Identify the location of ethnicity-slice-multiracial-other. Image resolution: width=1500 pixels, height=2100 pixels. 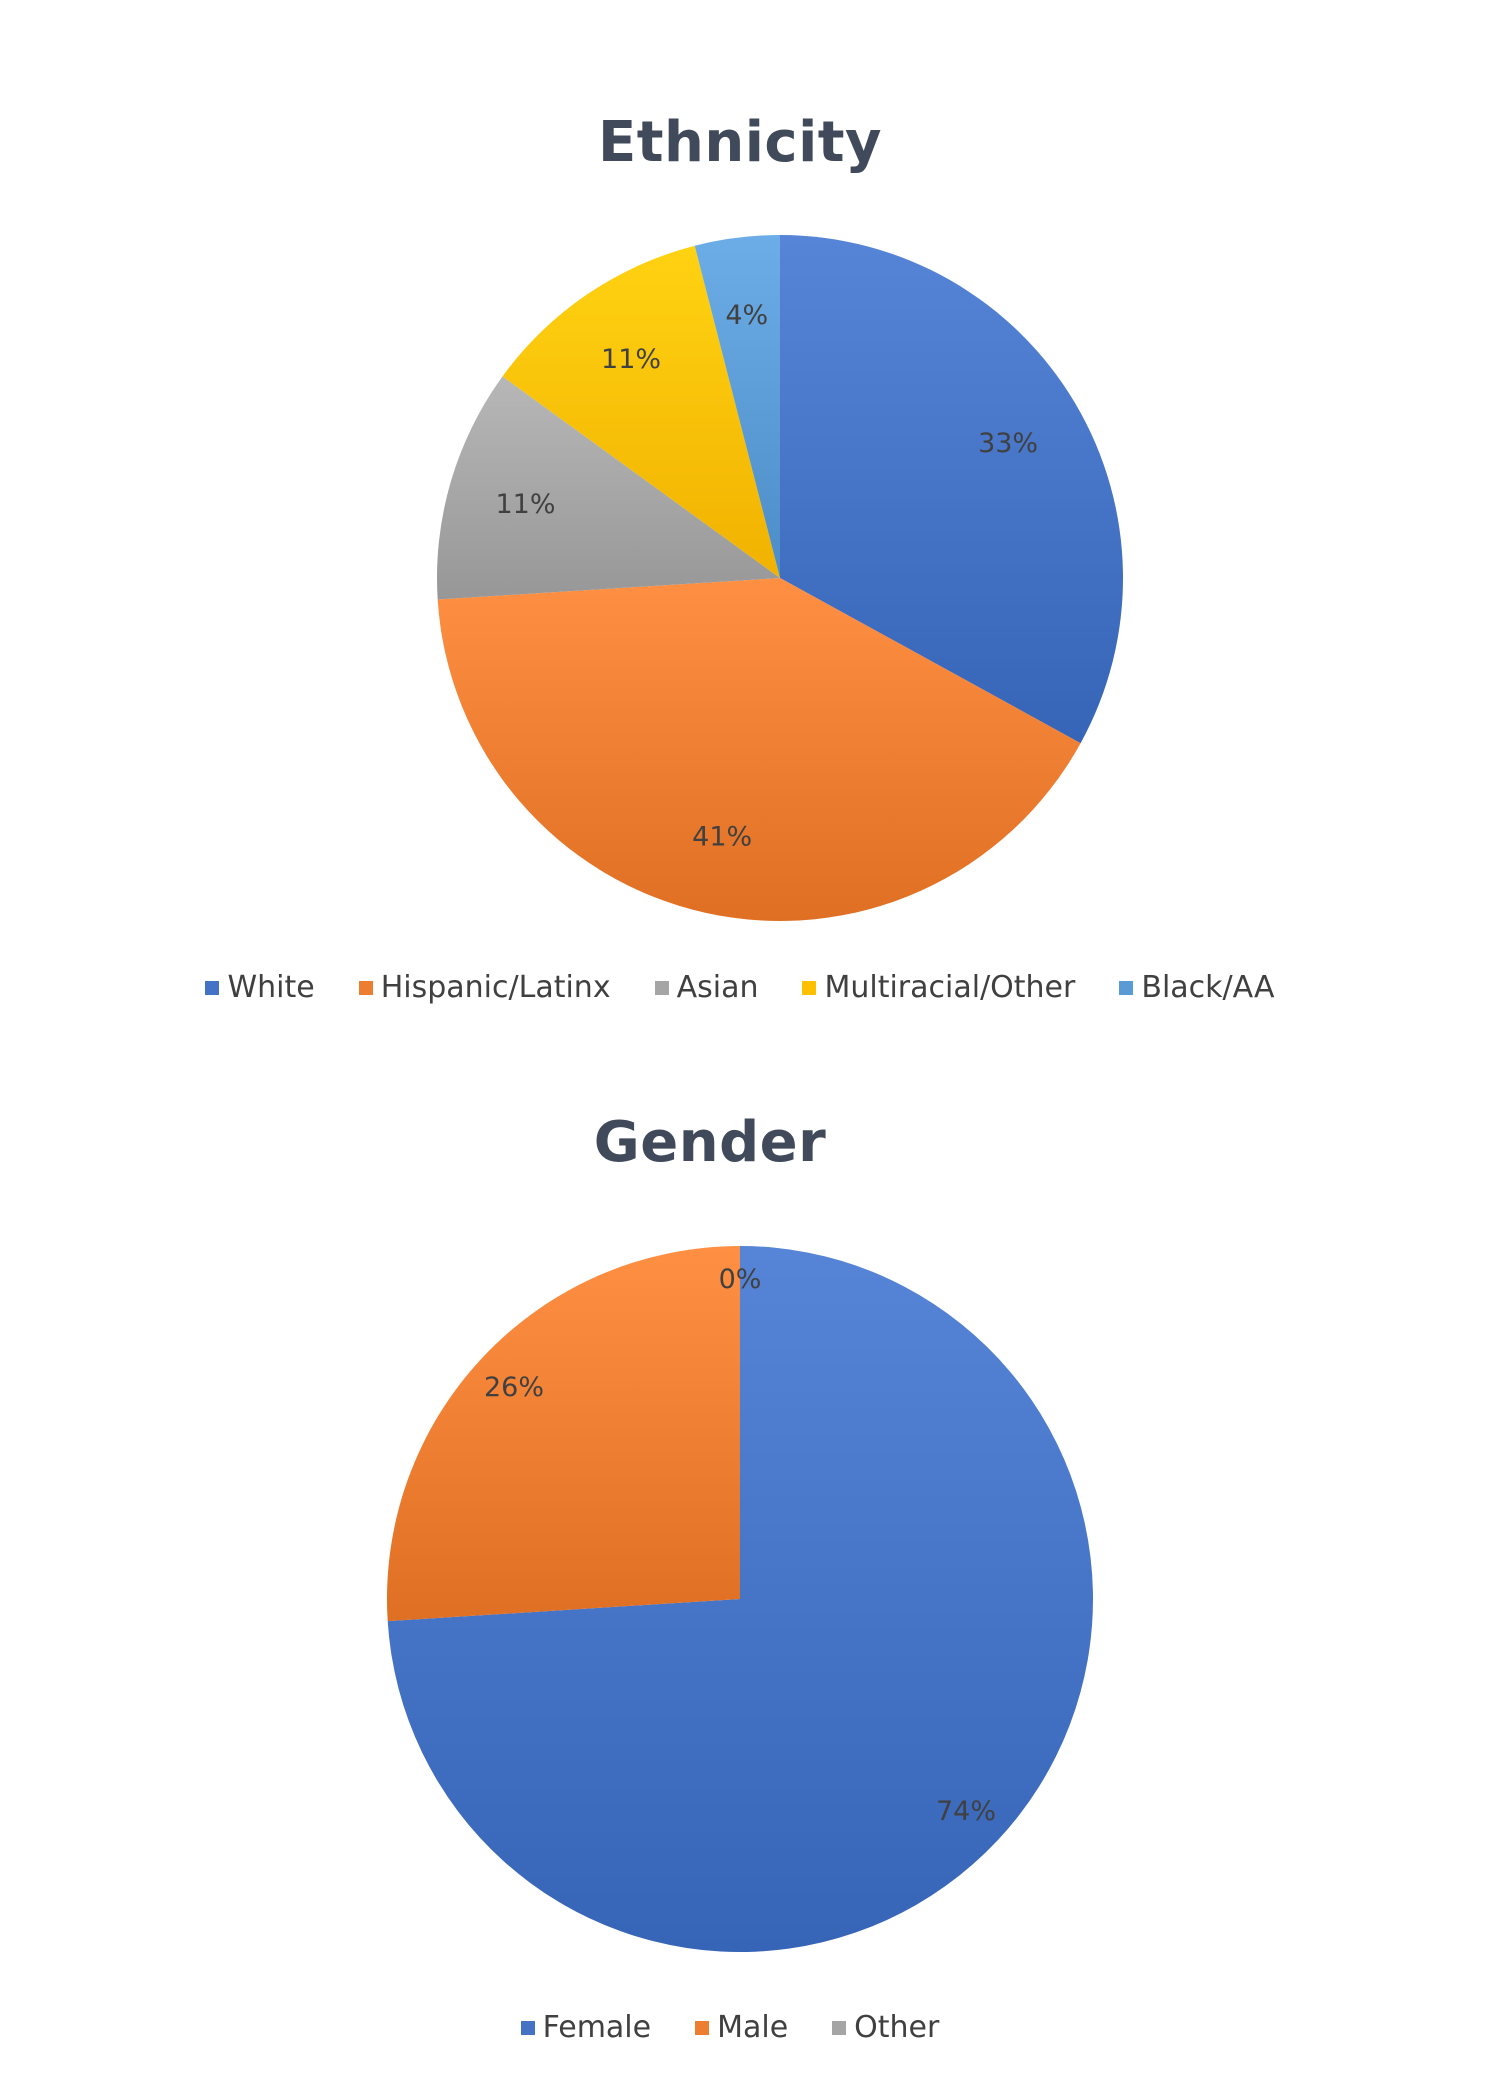
(641, 411).